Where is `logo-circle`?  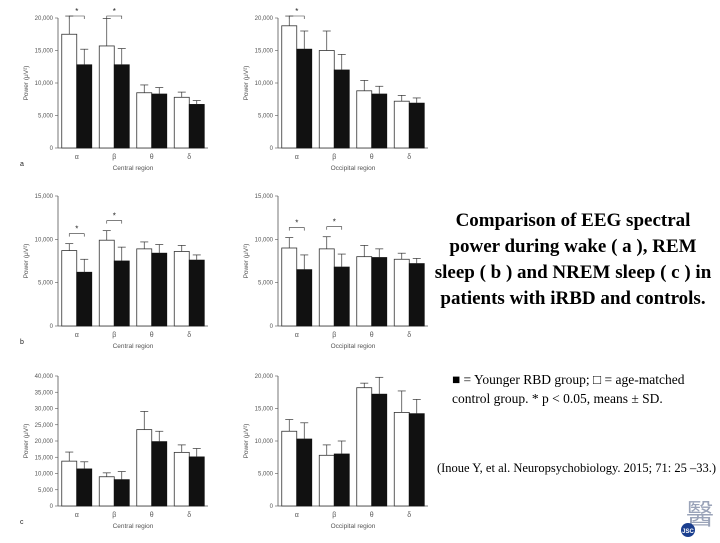 logo-circle is located at coordinates (688, 530).